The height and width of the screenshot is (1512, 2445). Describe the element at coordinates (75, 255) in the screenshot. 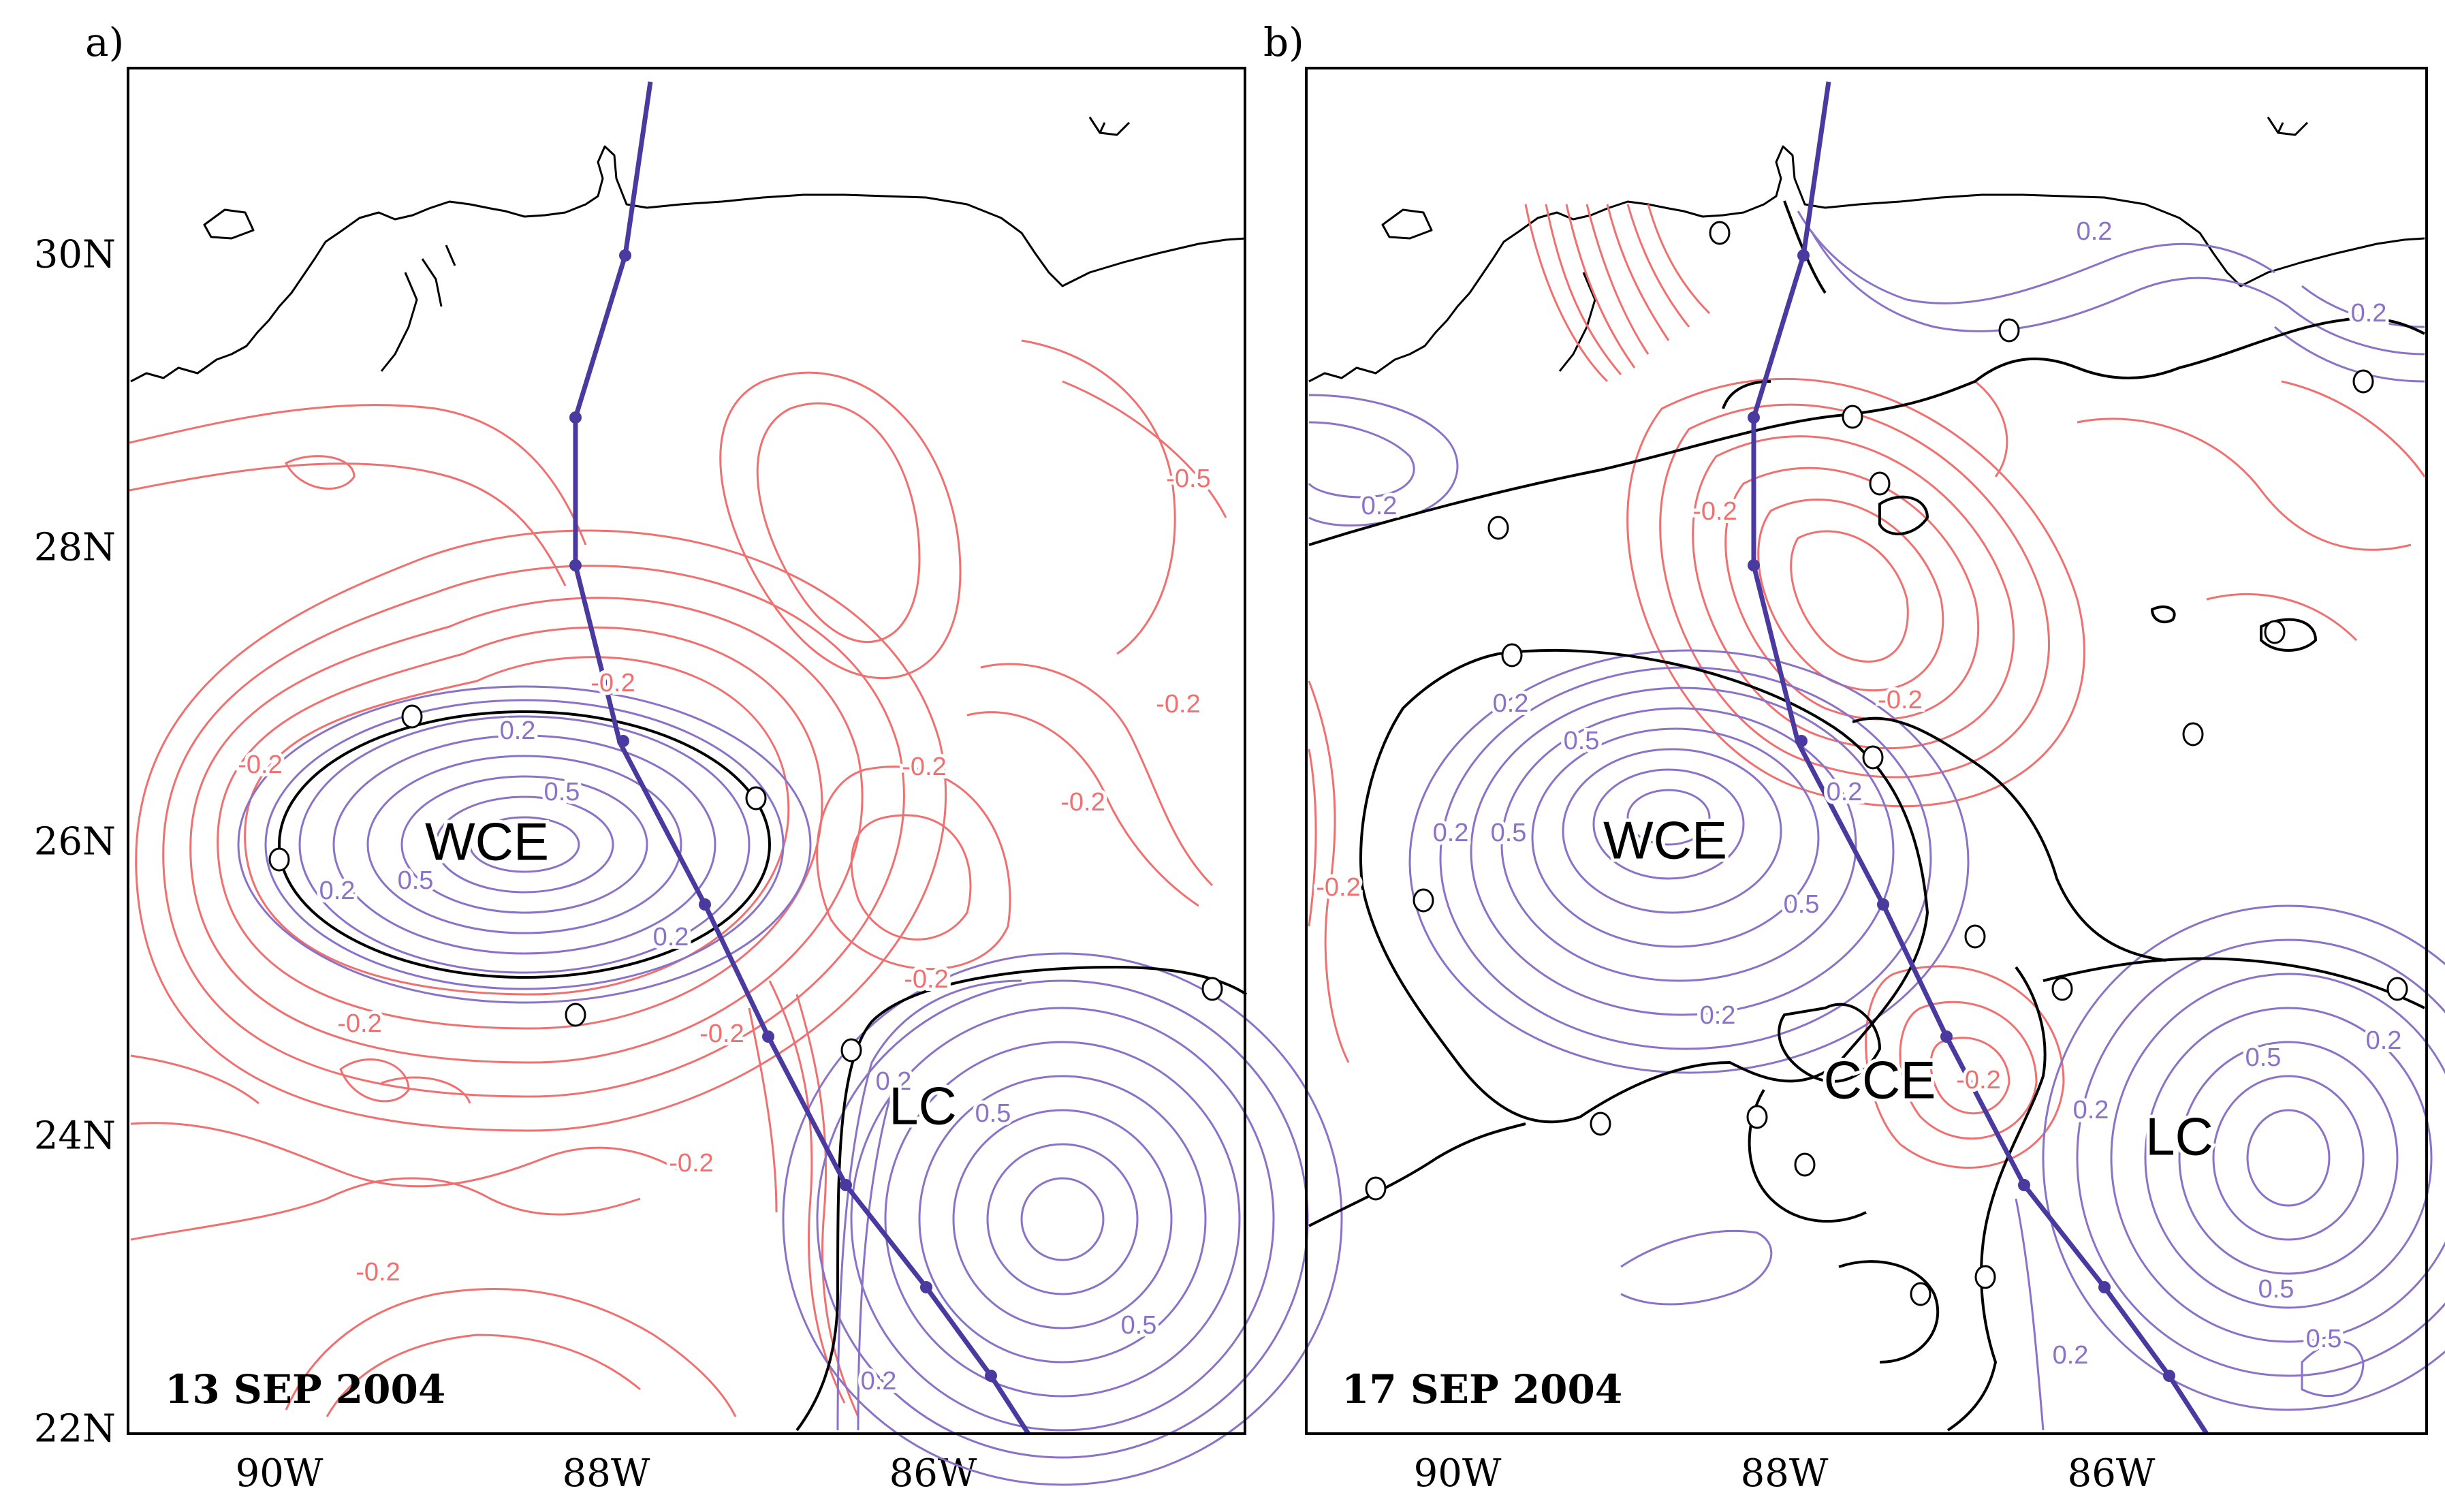

I see `lat-tick-30n: 30N` at that location.